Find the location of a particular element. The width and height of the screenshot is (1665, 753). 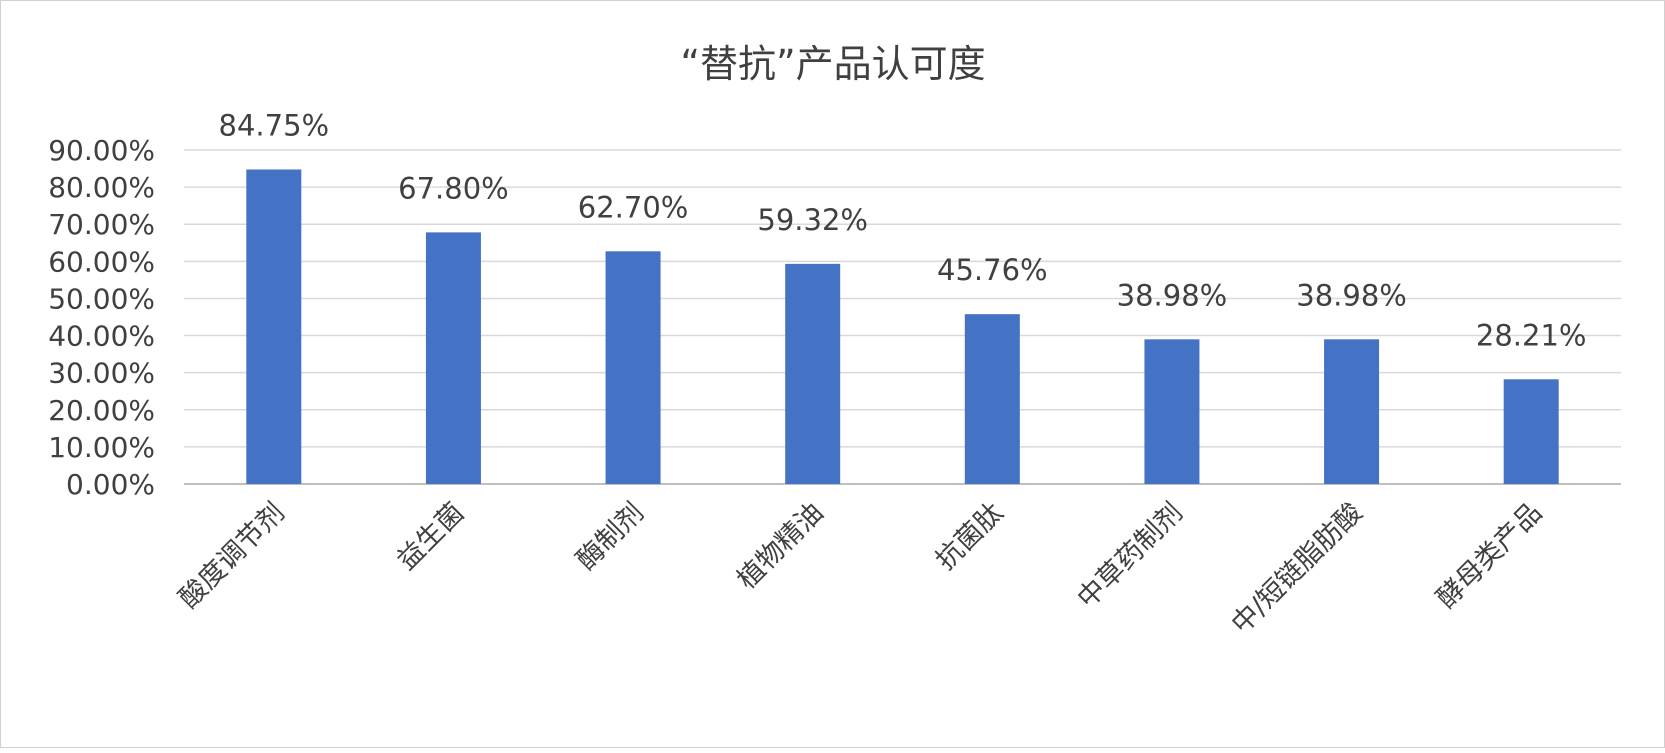

data-label: 59.32% is located at coordinates (812, 220).